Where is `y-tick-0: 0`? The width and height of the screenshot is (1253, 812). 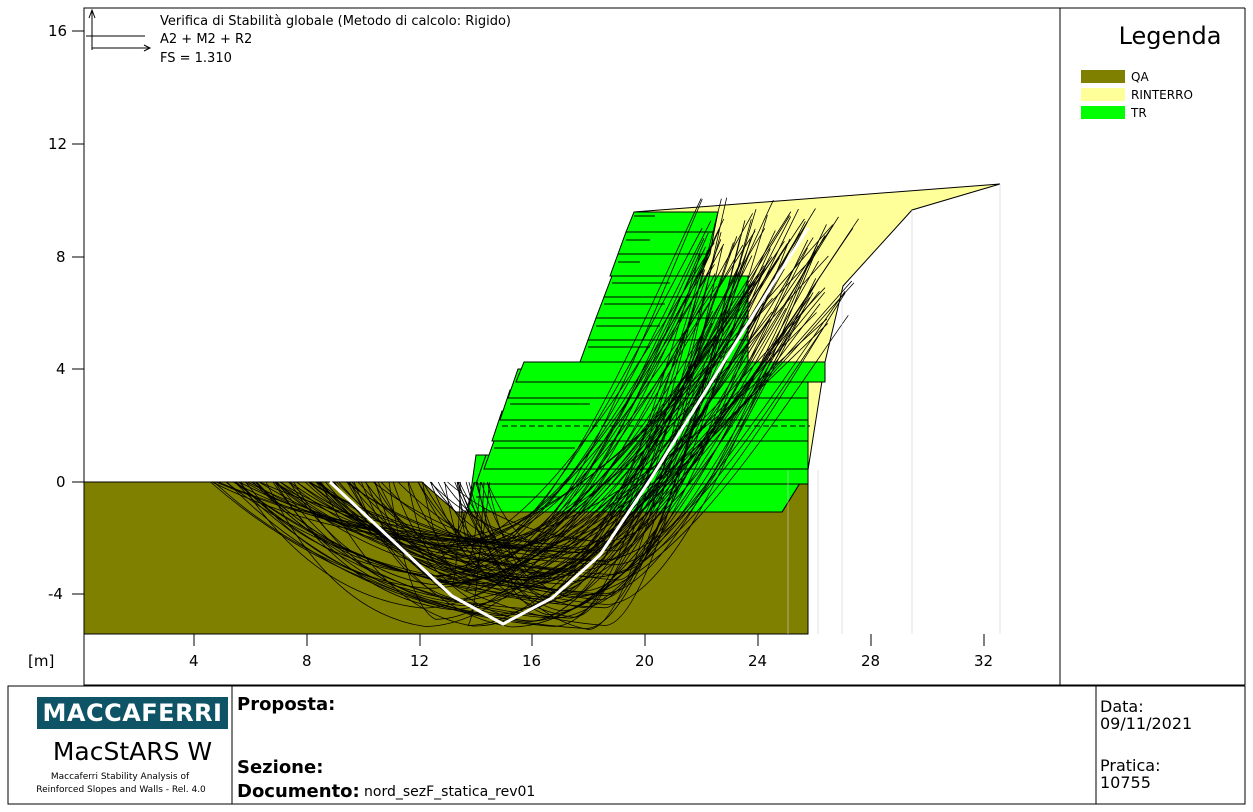
y-tick-0: 0 is located at coordinates (61, 482).